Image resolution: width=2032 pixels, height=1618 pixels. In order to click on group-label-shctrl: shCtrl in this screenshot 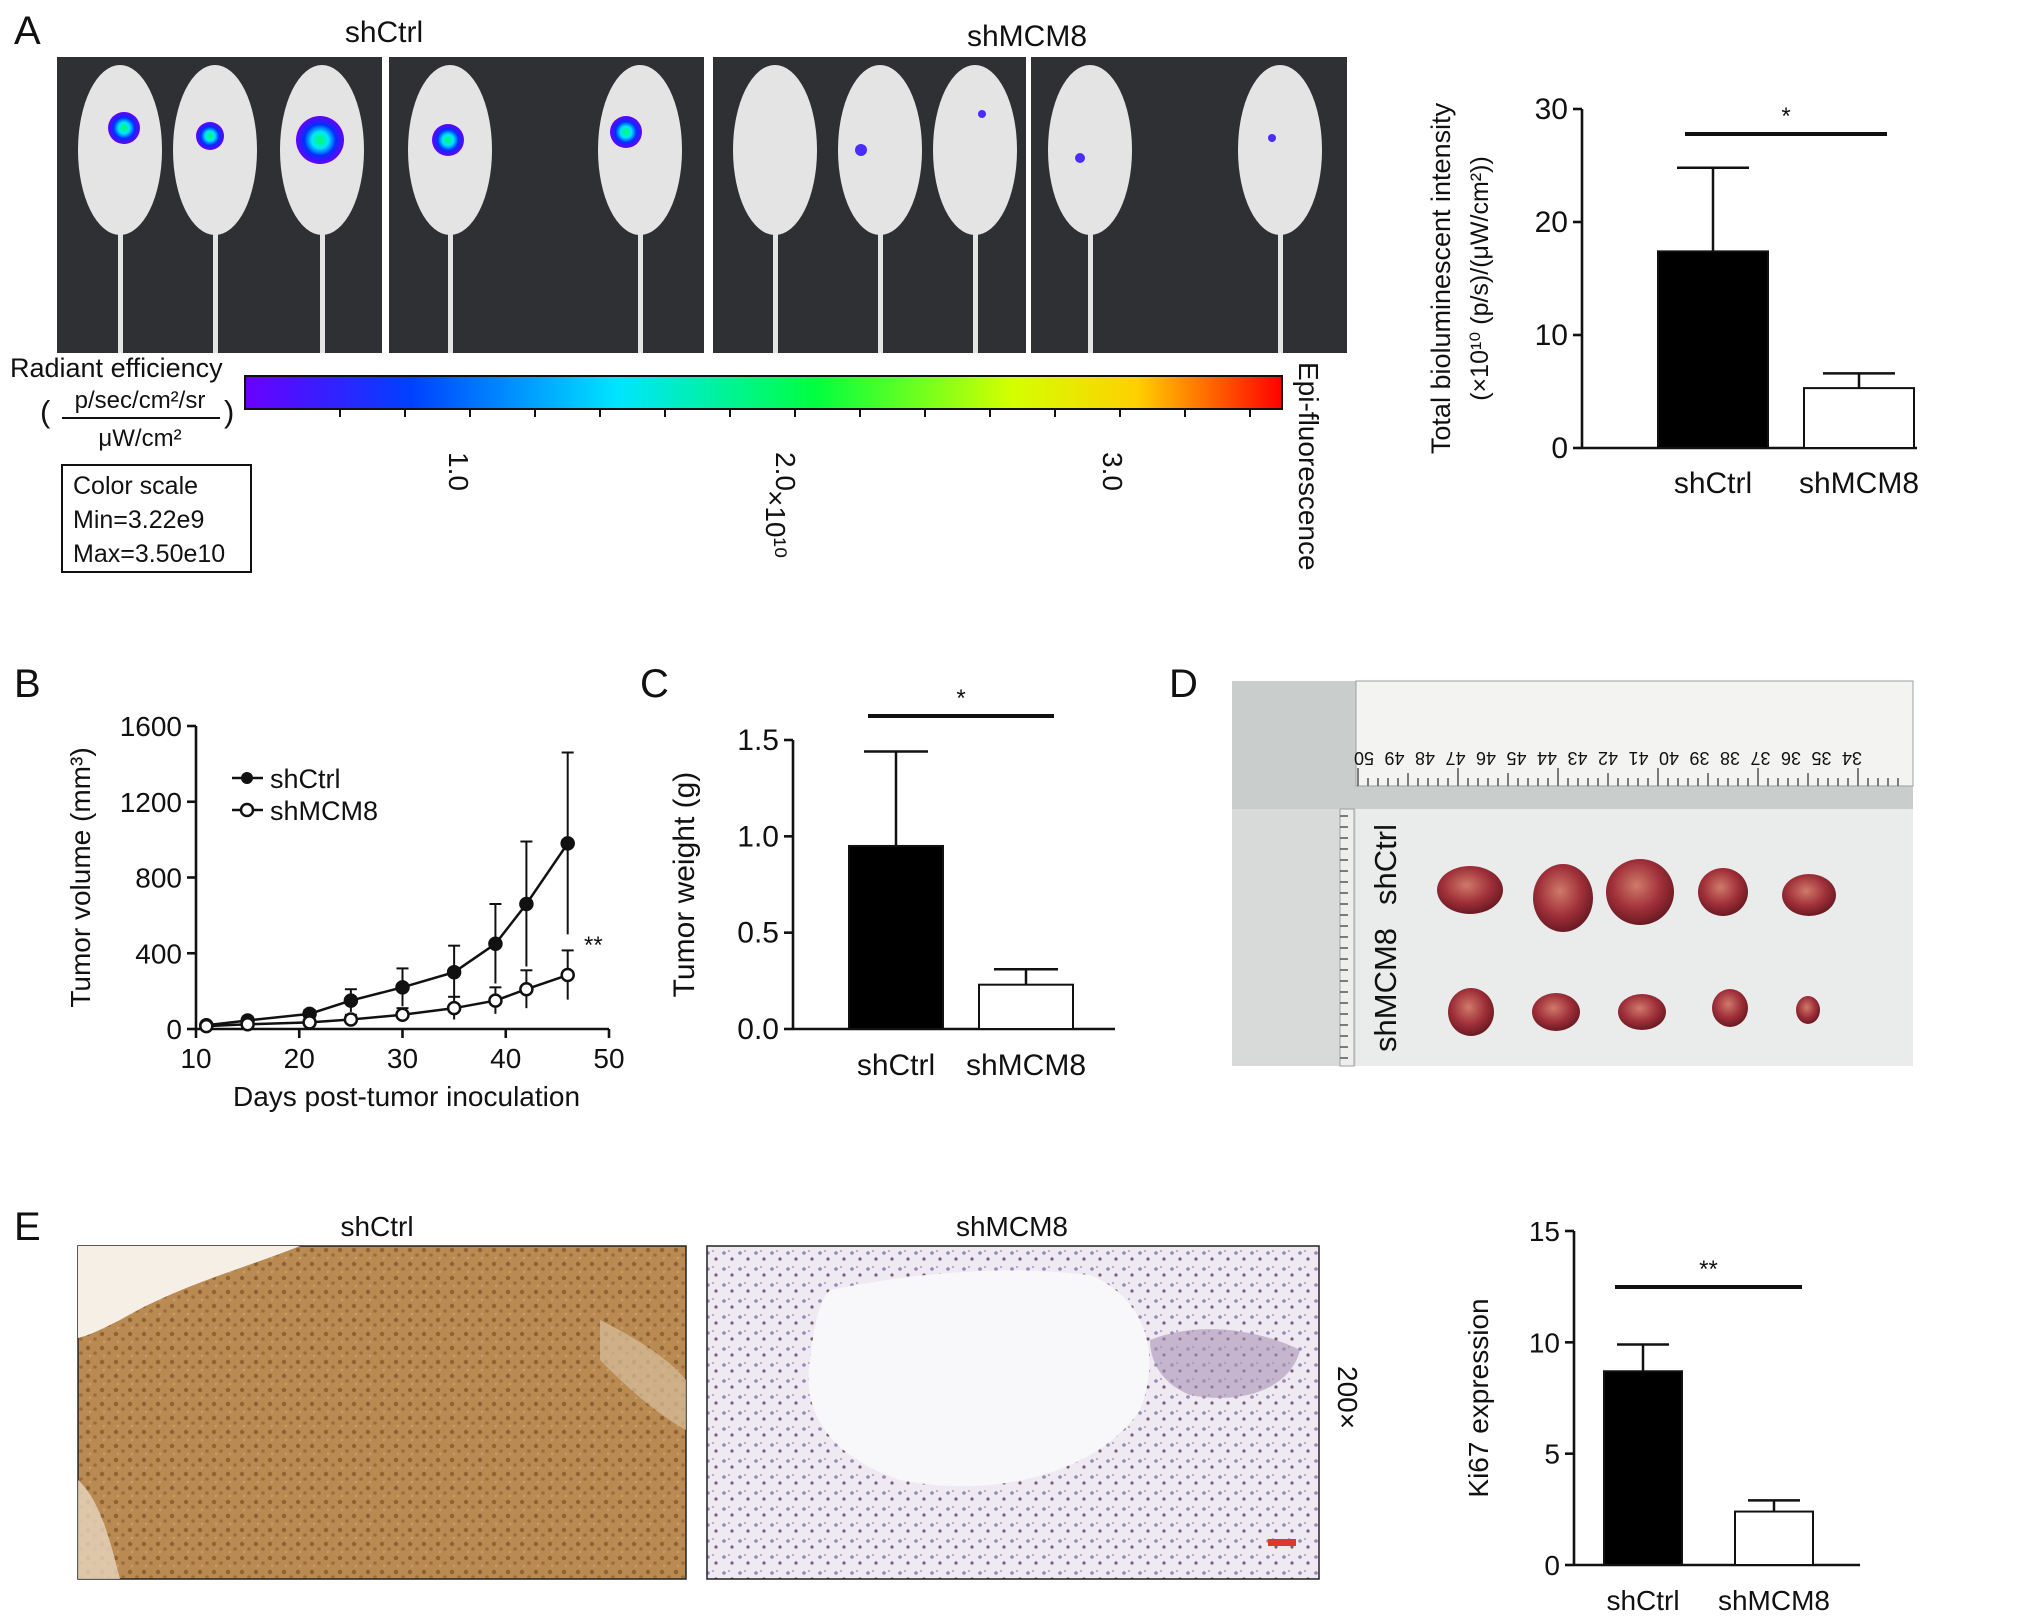, I will do `click(384, 32)`.